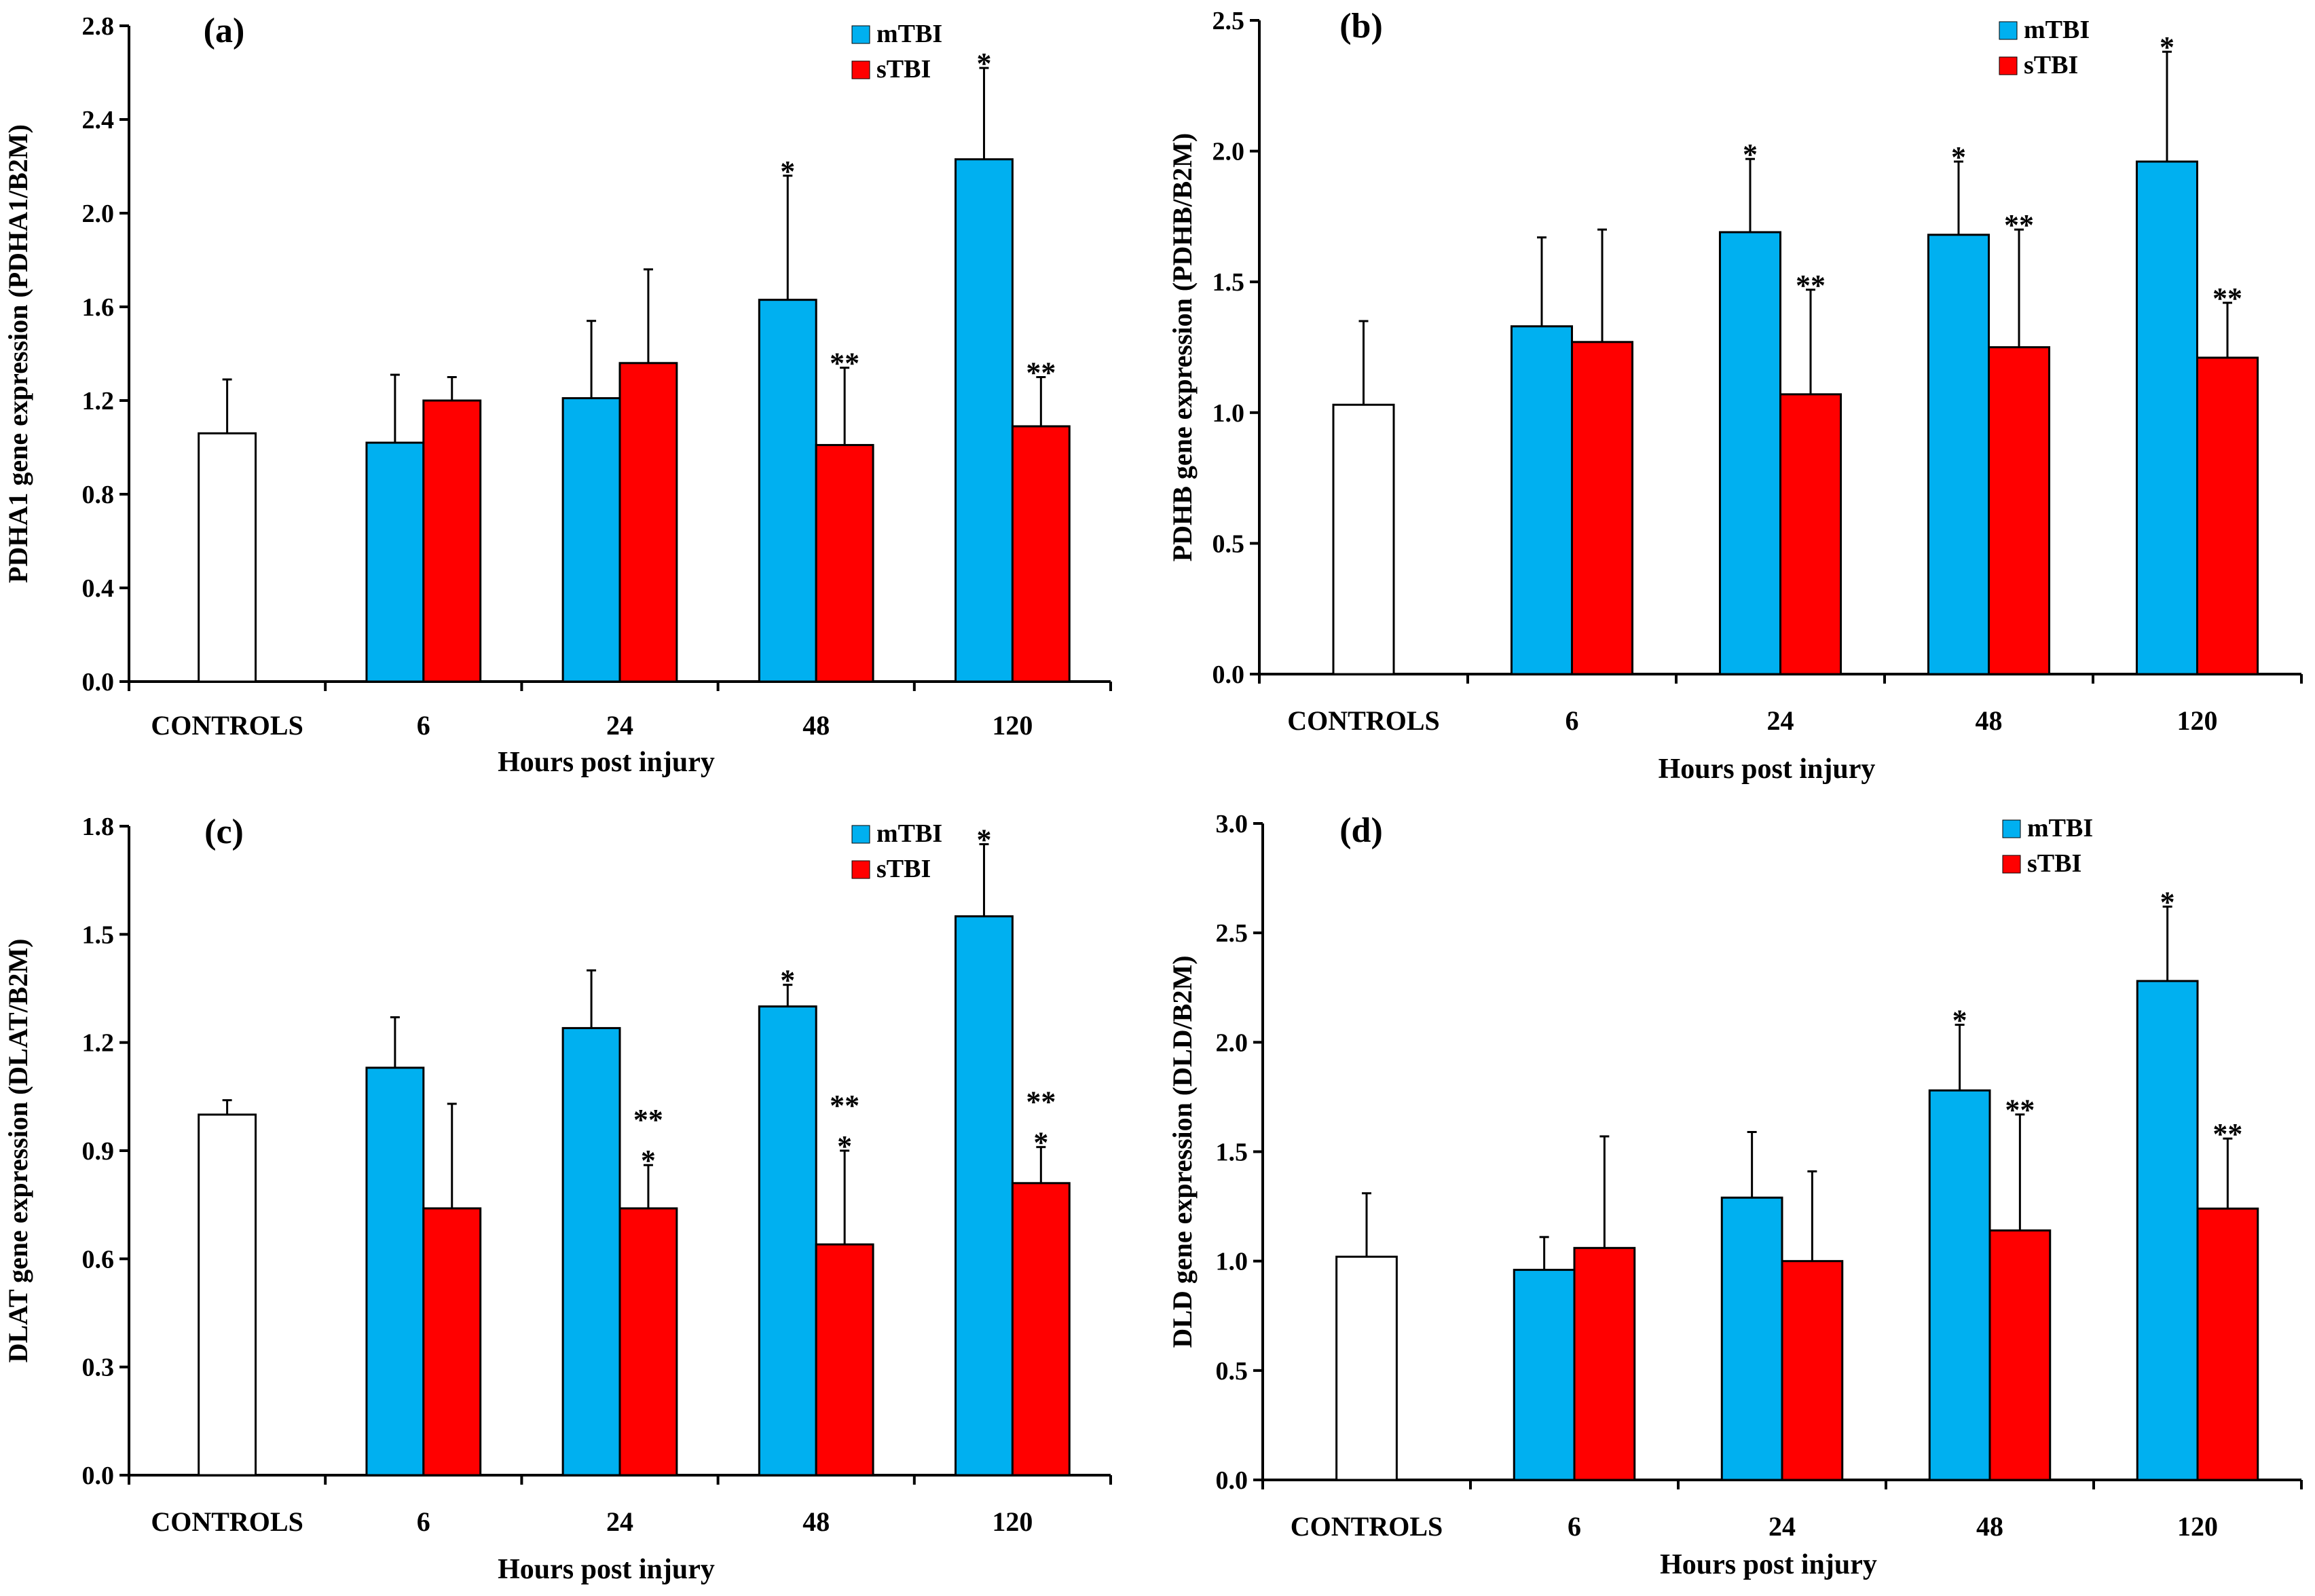  What do you see at coordinates (98, 120) in the screenshot?
I see `y-tick-label: 2.4` at bounding box center [98, 120].